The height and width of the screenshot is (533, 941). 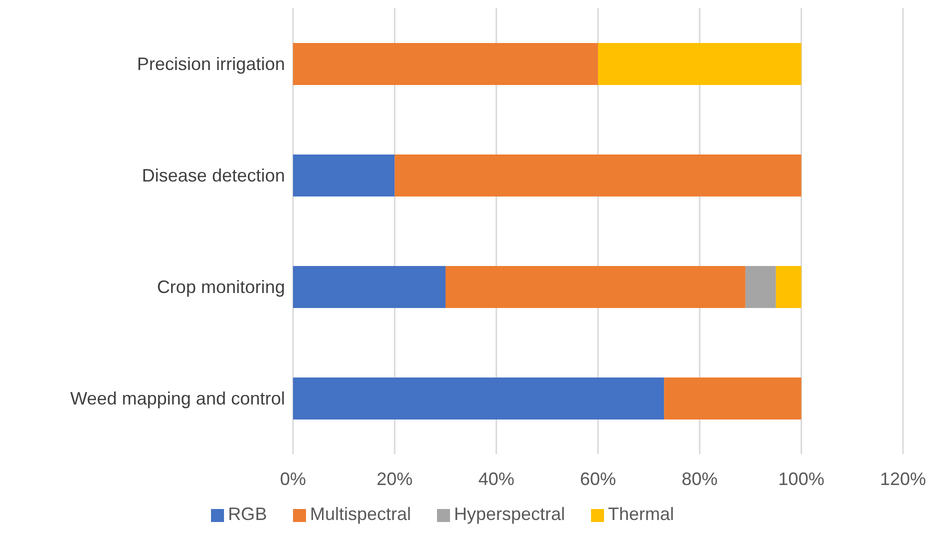 I want to click on y-tick-label: Disease detection, so click(x=213, y=176).